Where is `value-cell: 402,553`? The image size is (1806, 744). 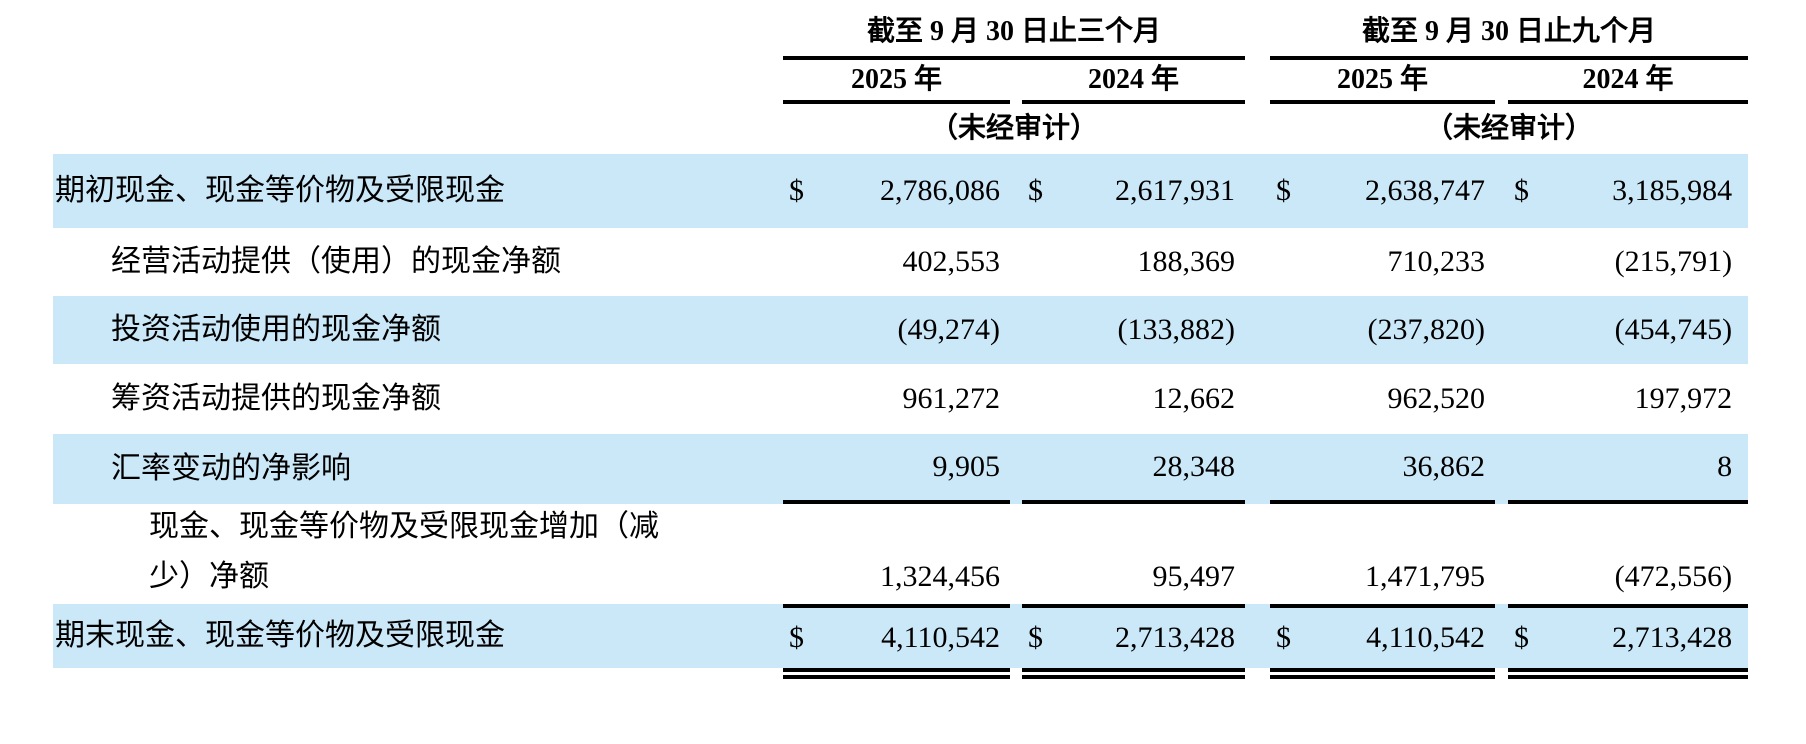 value-cell: 402,553 is located at coordinates (951, 261).